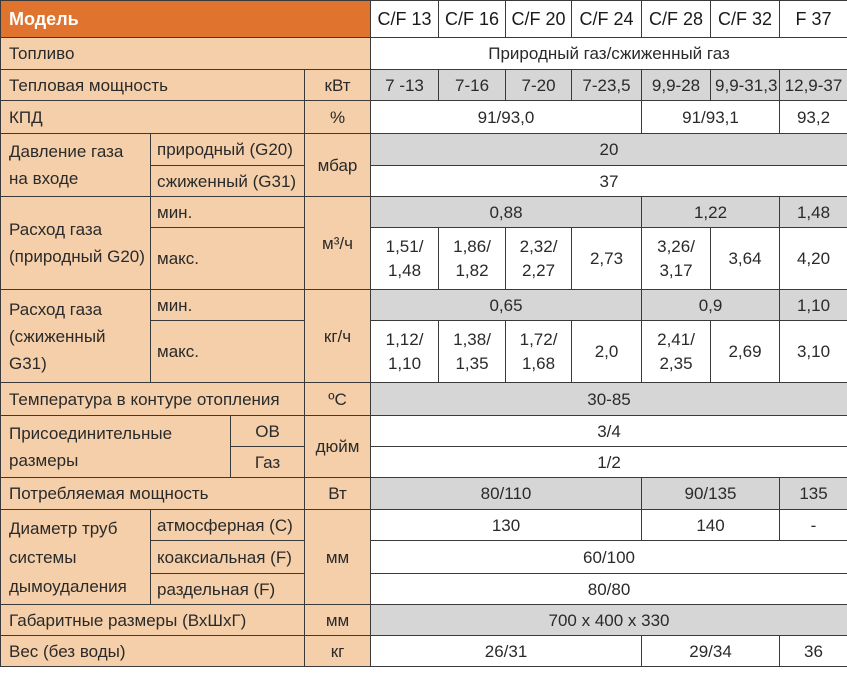  Describe the element at coordinates (539, 351) in the screenshot. I see `cell-value: 1,72/ 1,68` at that location.